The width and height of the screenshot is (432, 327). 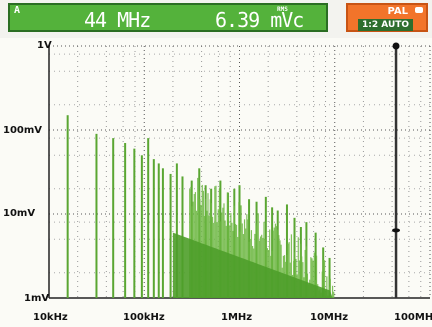 I want to click on y-tick-label: 100mV, so click(x=23, y=130).